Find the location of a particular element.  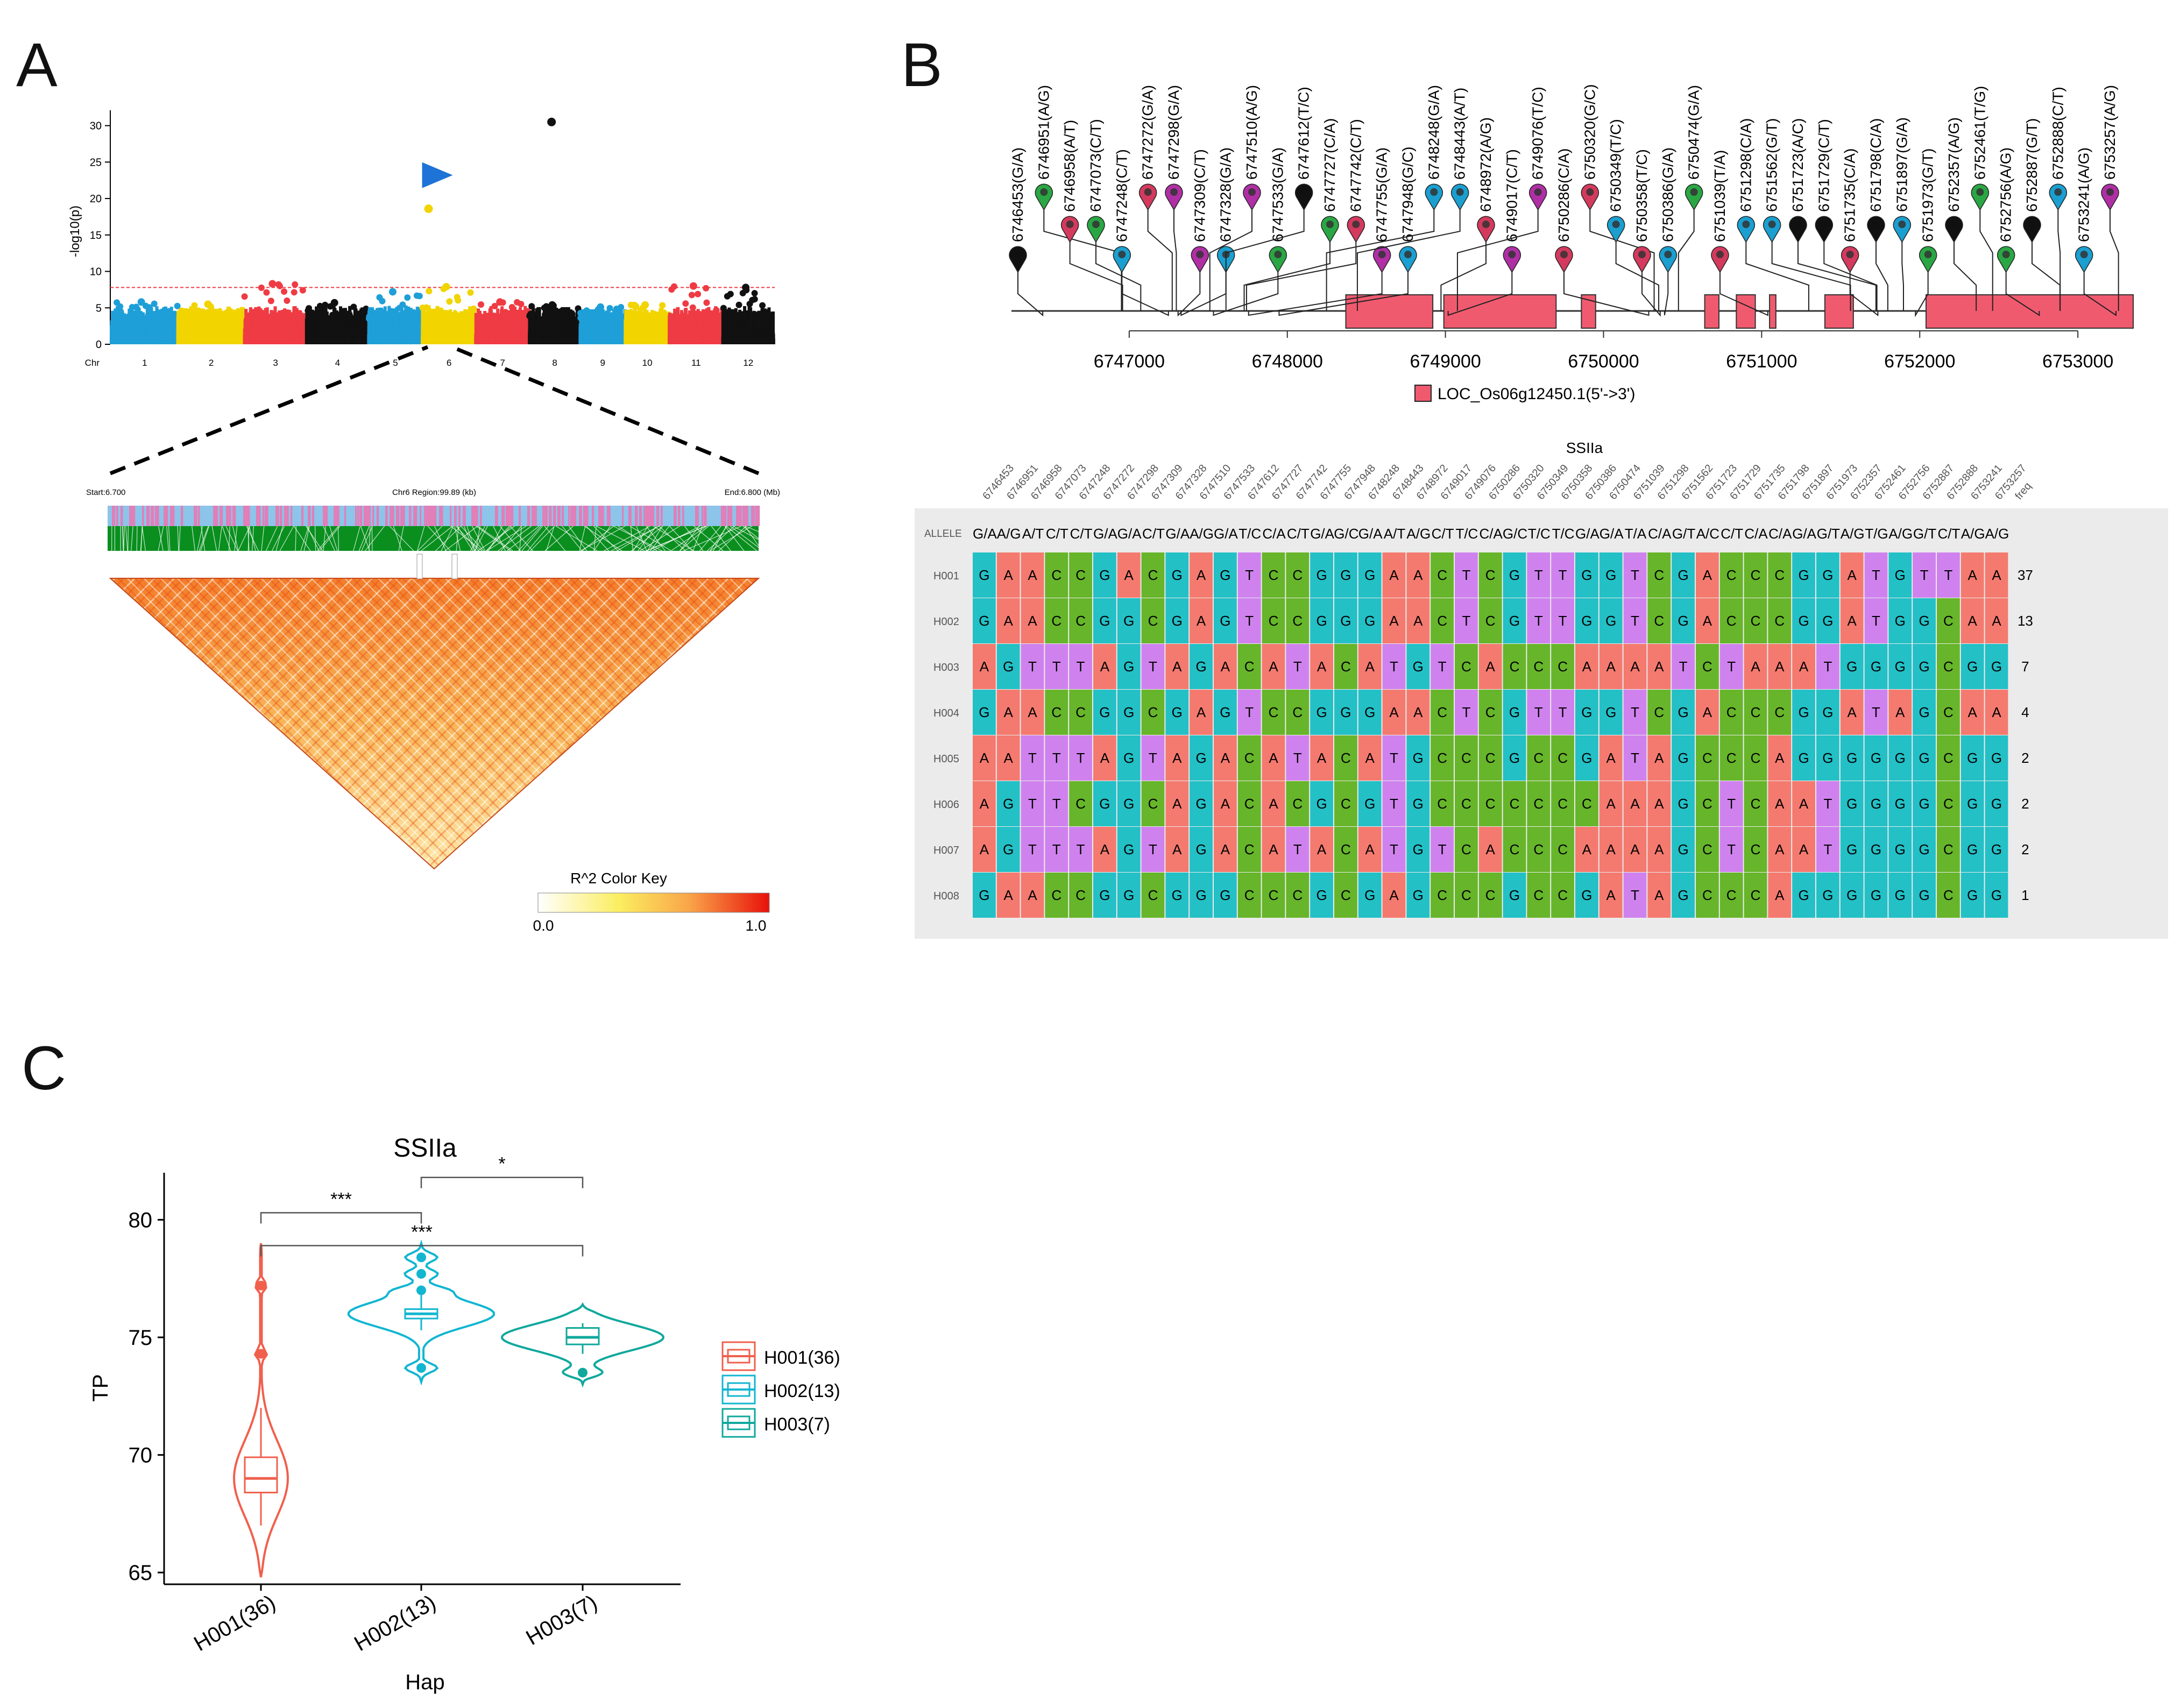

snp-label: 6753241(A/G) is located at coordinates (2084, 195).